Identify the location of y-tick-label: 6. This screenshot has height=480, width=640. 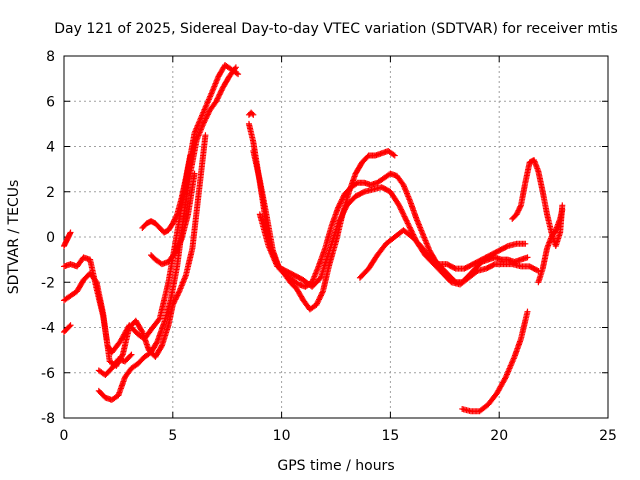
(50, 102).